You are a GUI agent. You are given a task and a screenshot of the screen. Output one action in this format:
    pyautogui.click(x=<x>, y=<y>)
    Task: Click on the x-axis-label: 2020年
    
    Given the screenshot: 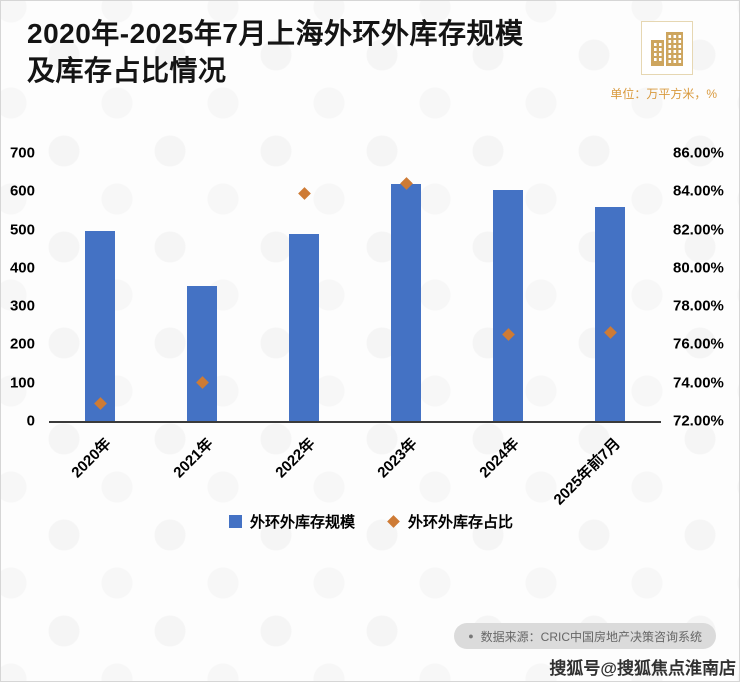 What is the action you would take?
    pyautogui.click(x=91, y=458)
    